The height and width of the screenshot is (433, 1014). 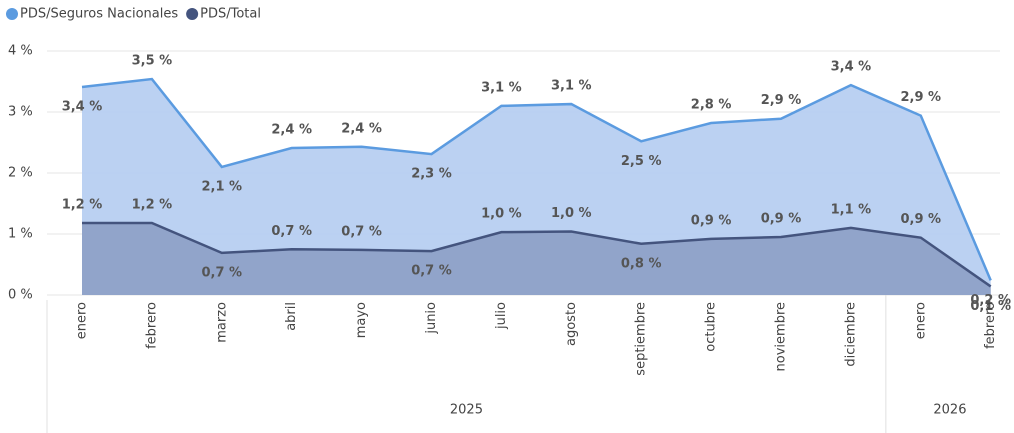 What do you see at coordinates (291, 316) in the screenshot?
I see `x-tick-label: abril` at bounding box center [291, 316].